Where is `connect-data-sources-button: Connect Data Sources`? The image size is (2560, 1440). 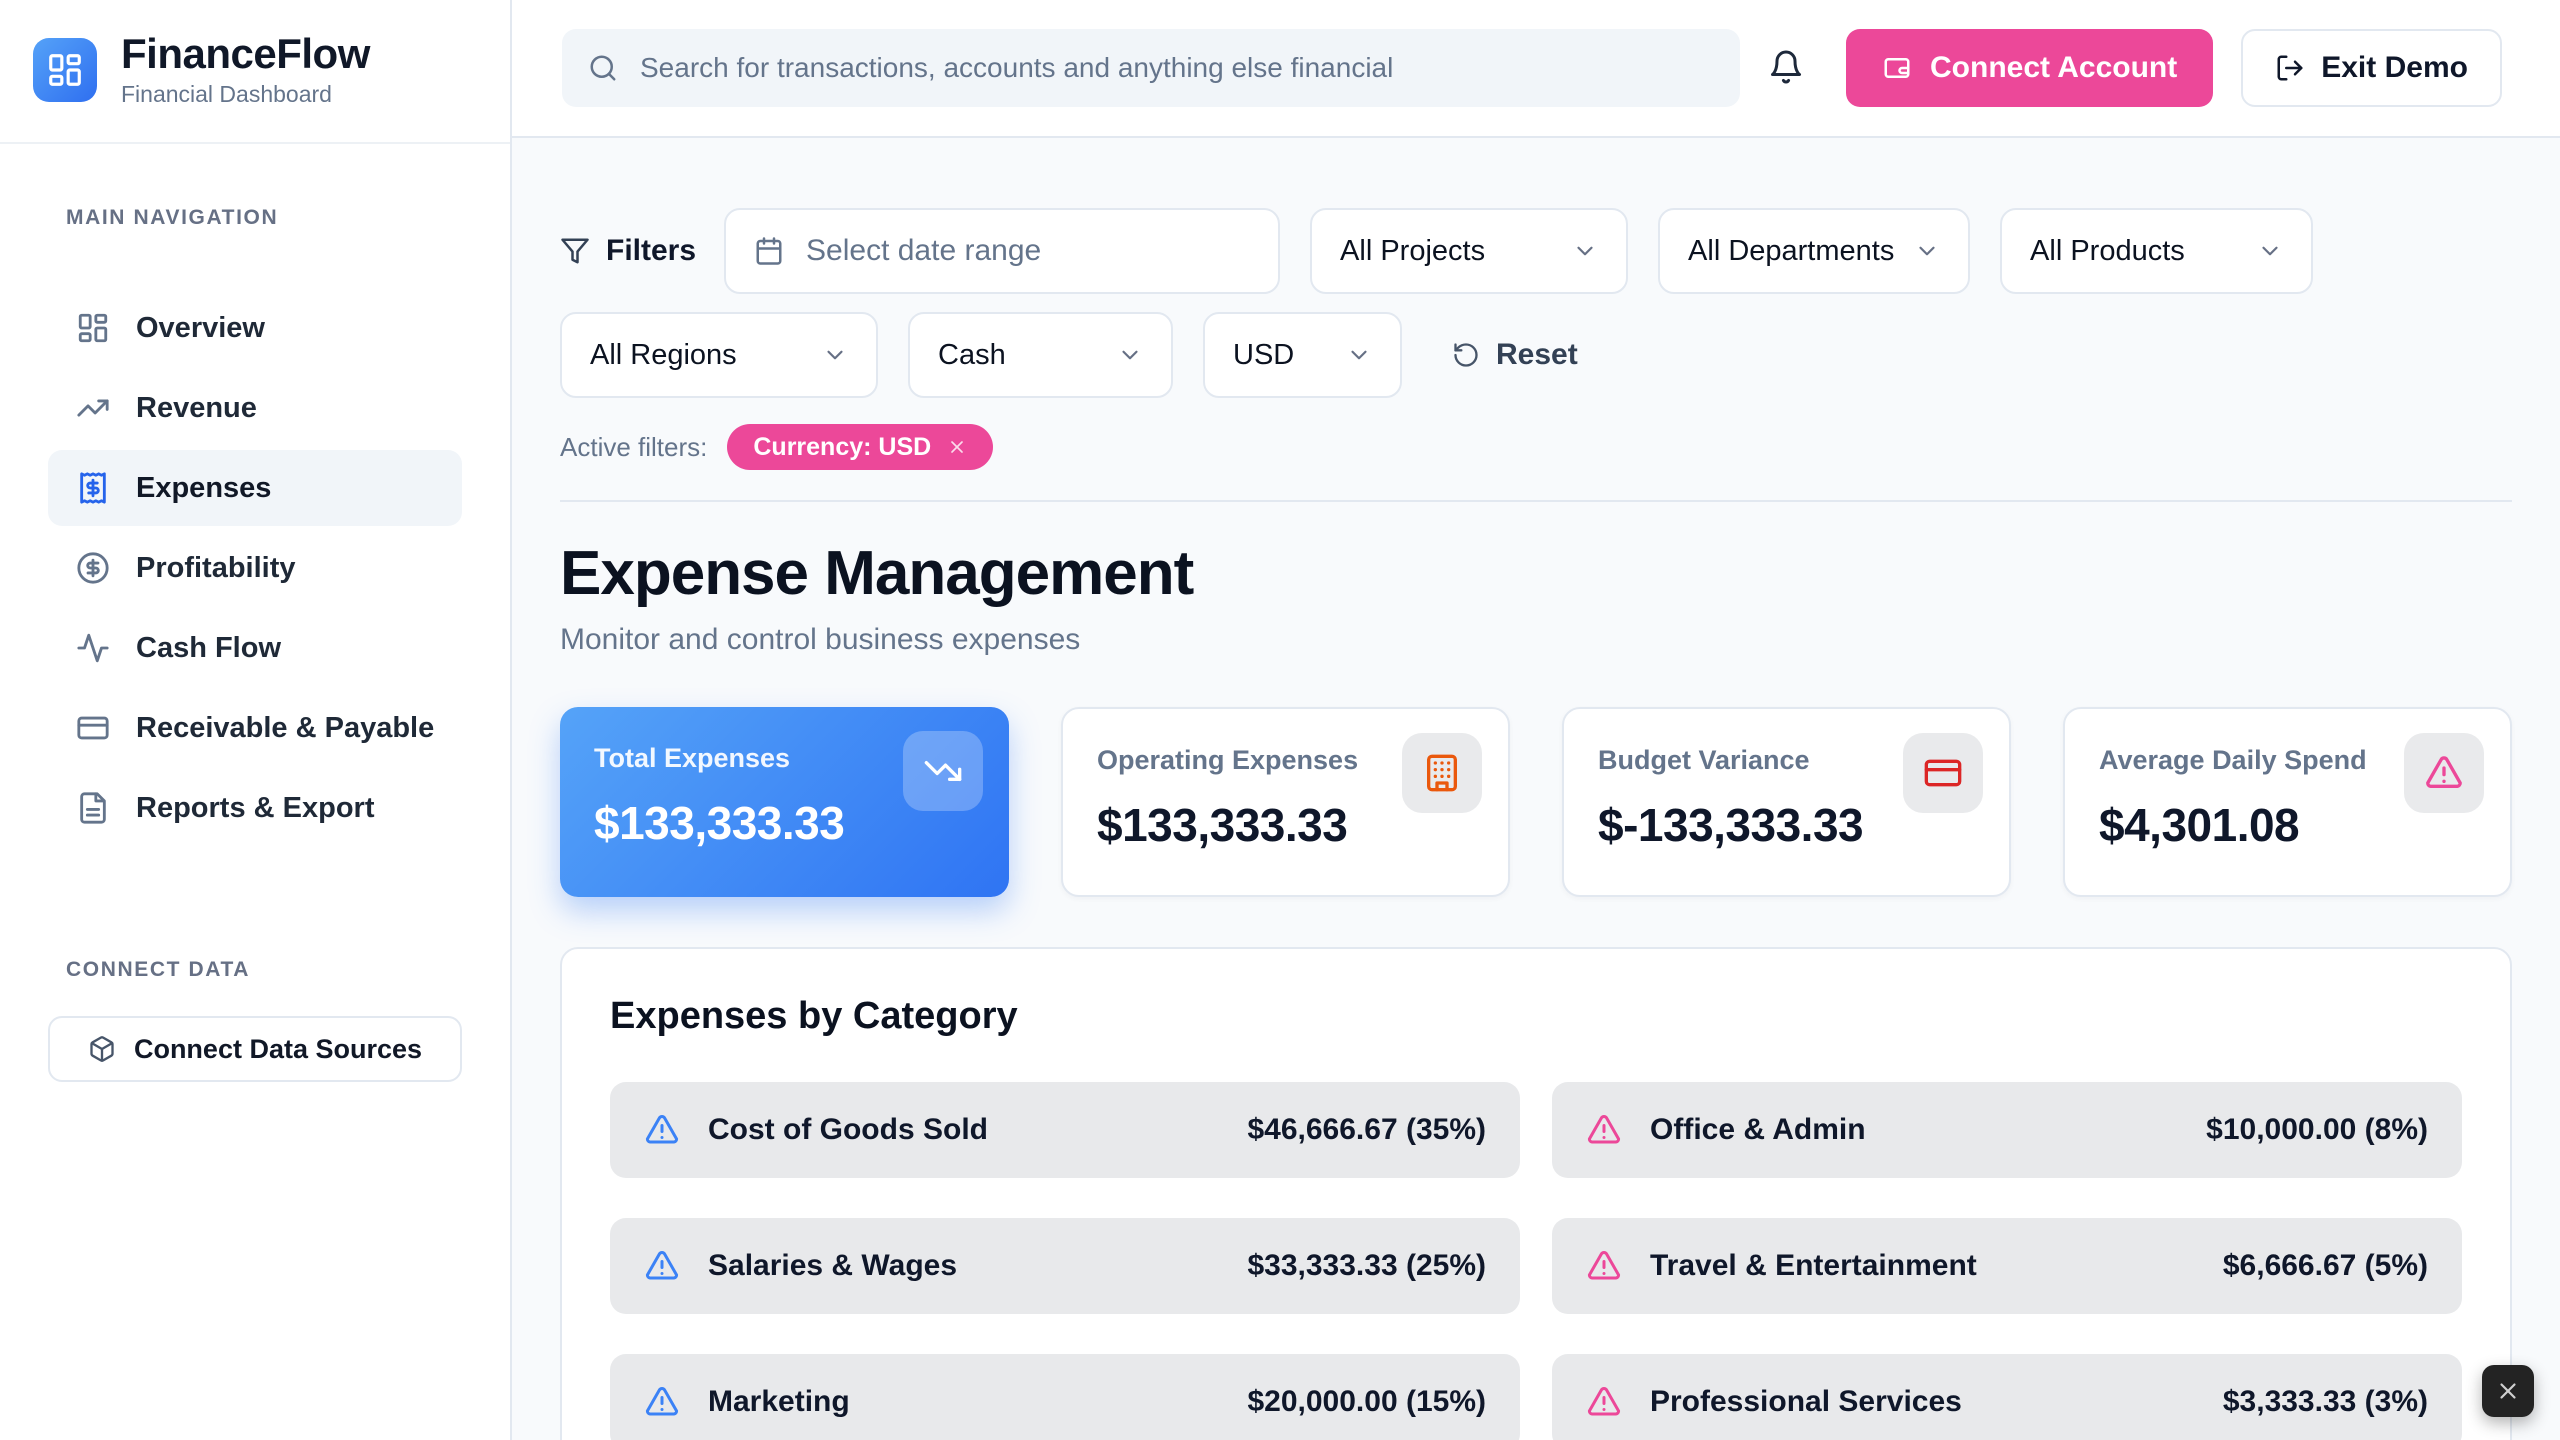
connect-data-sources-button: Connect Data Sources is located at coordinates (255, 1049).